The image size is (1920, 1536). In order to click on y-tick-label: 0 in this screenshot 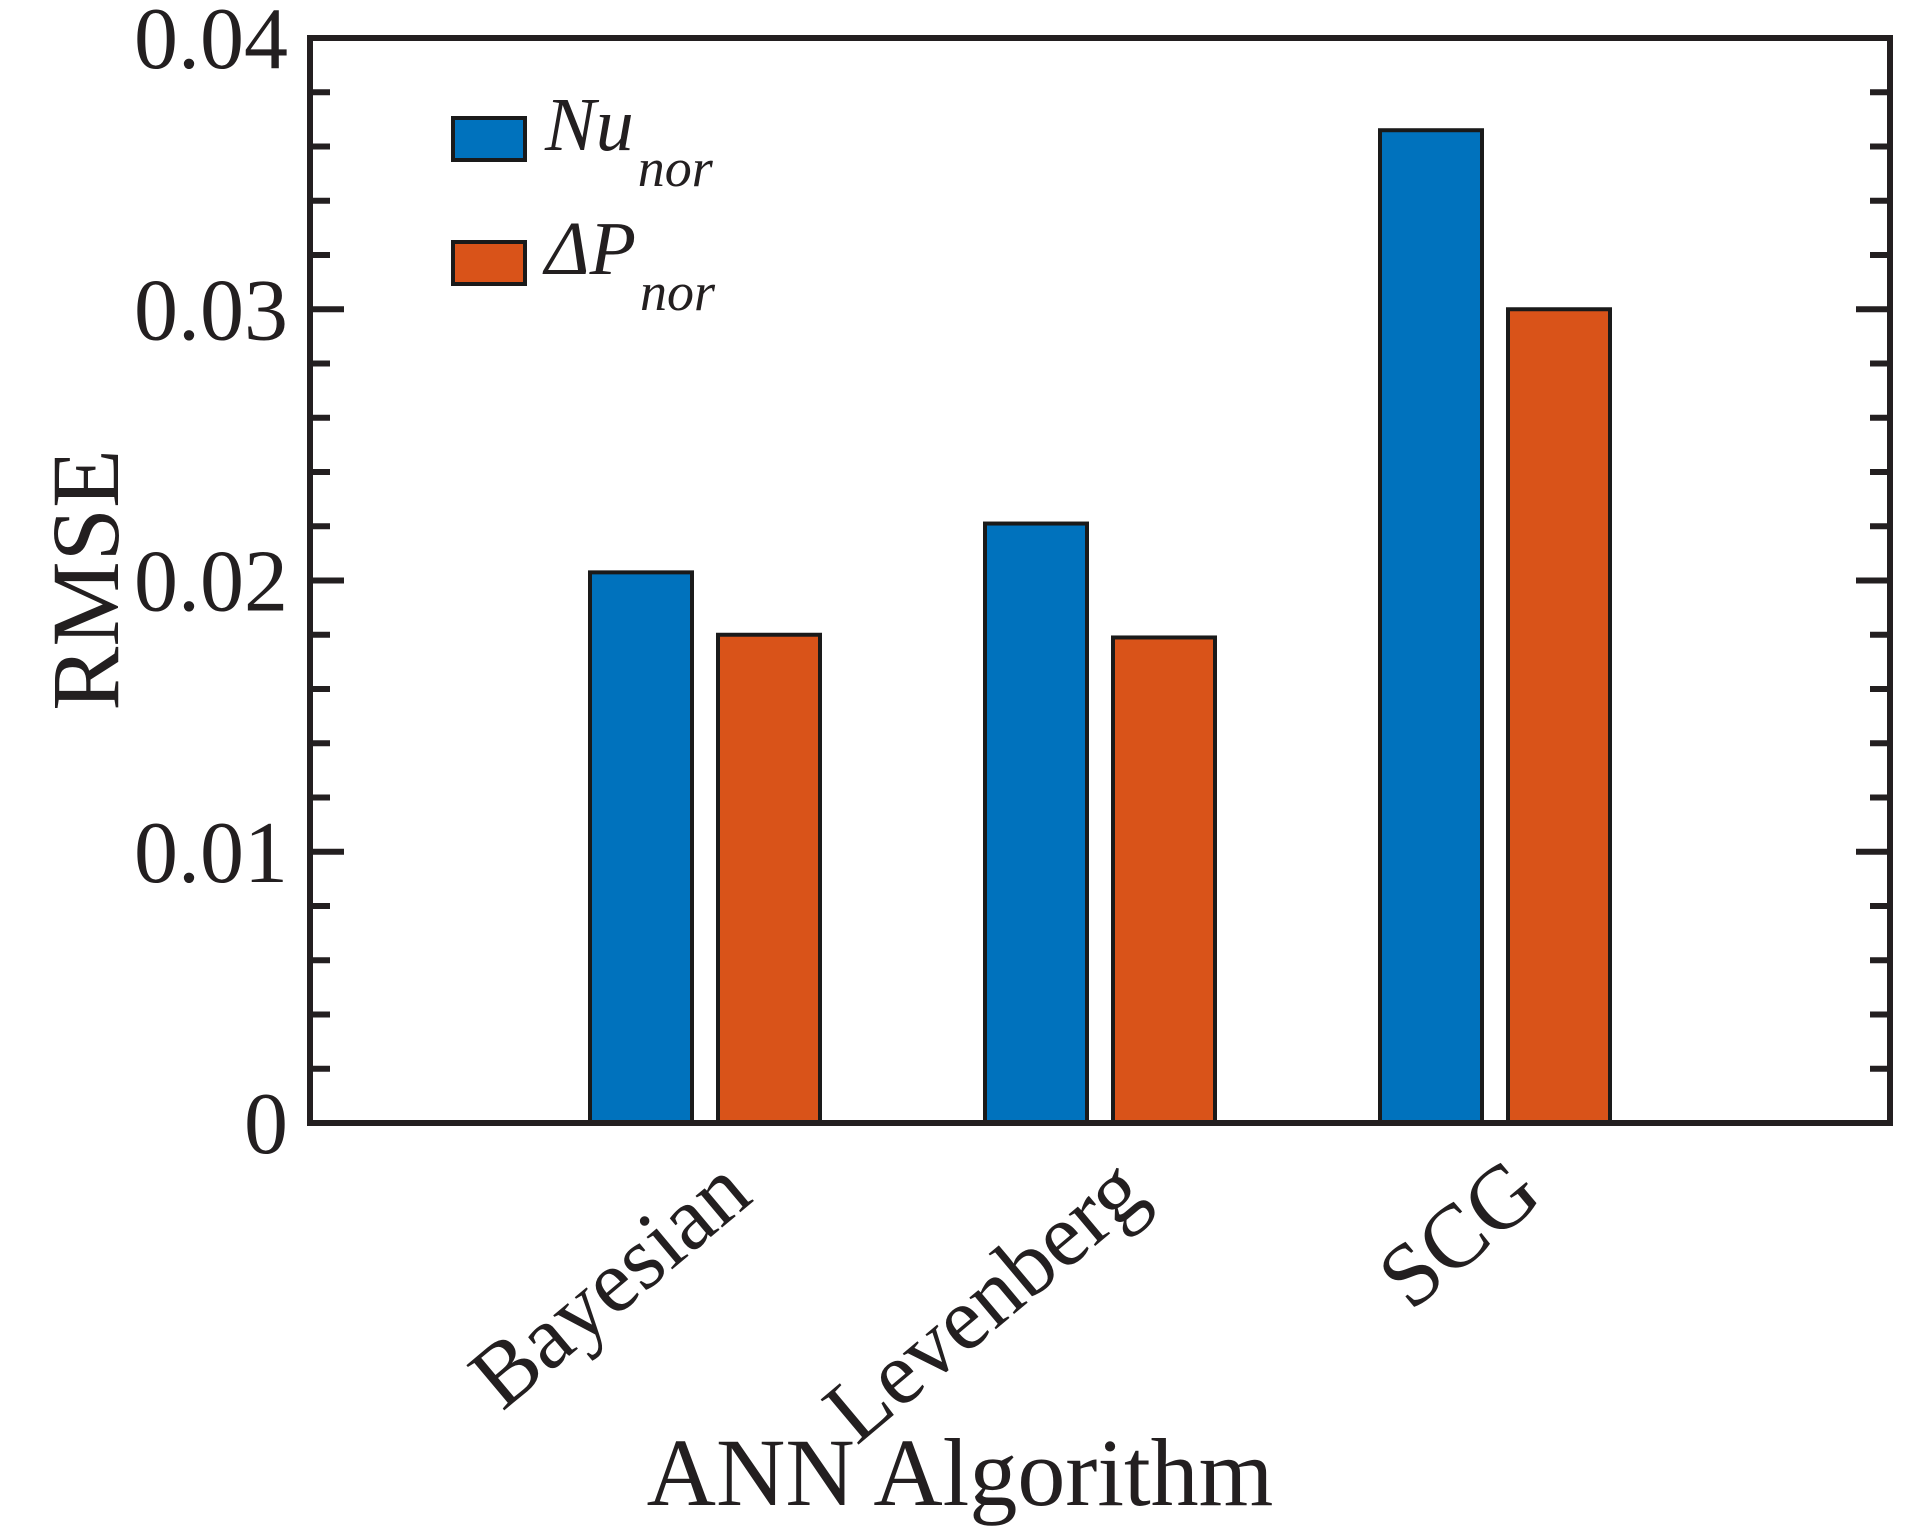, I will do `click(266, 1124)`.